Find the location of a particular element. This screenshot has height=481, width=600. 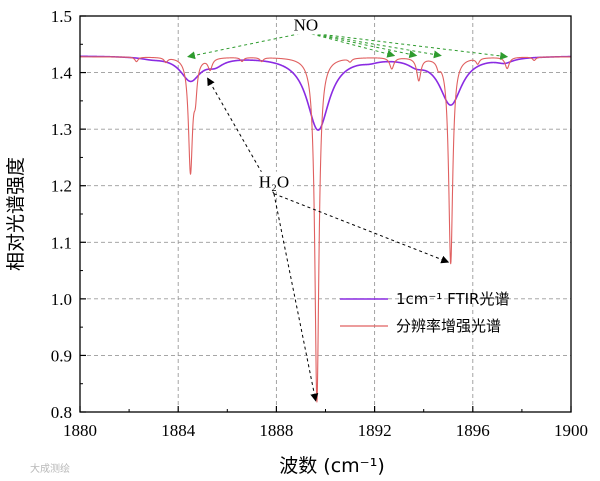

x-axis: 1880 1884 1888 1892 1896 1900 is located at coordinates (325, 423).